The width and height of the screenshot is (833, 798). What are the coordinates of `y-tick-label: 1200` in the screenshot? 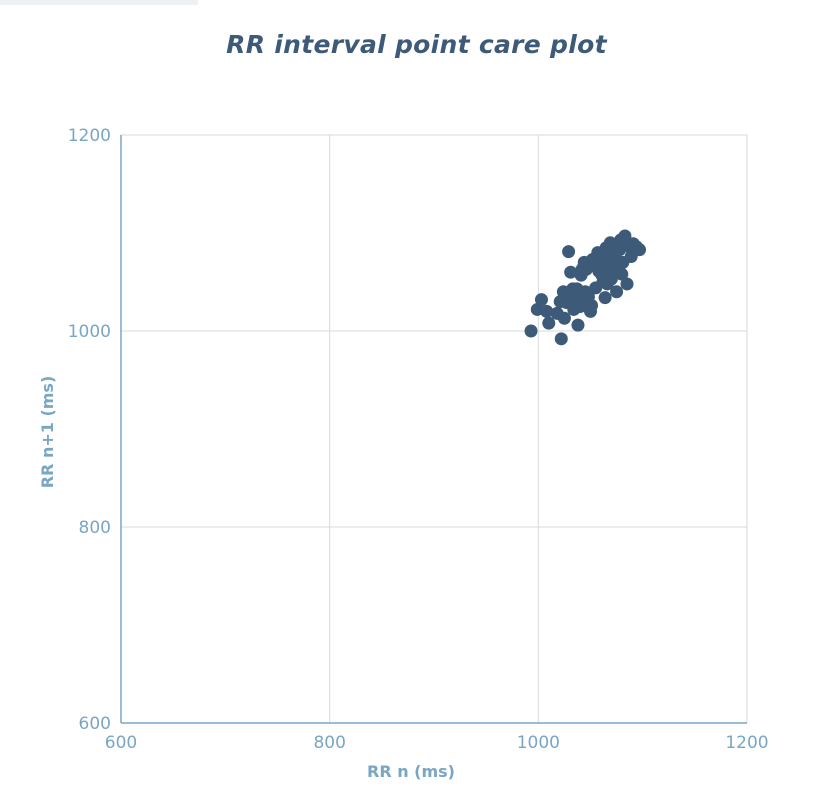 It's located at (89, 136).